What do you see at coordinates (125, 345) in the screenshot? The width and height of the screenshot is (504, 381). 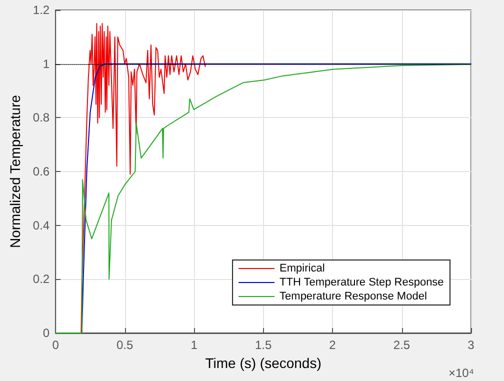 I see `x-tick-label: 0.5` at bounding box center [125, 345].